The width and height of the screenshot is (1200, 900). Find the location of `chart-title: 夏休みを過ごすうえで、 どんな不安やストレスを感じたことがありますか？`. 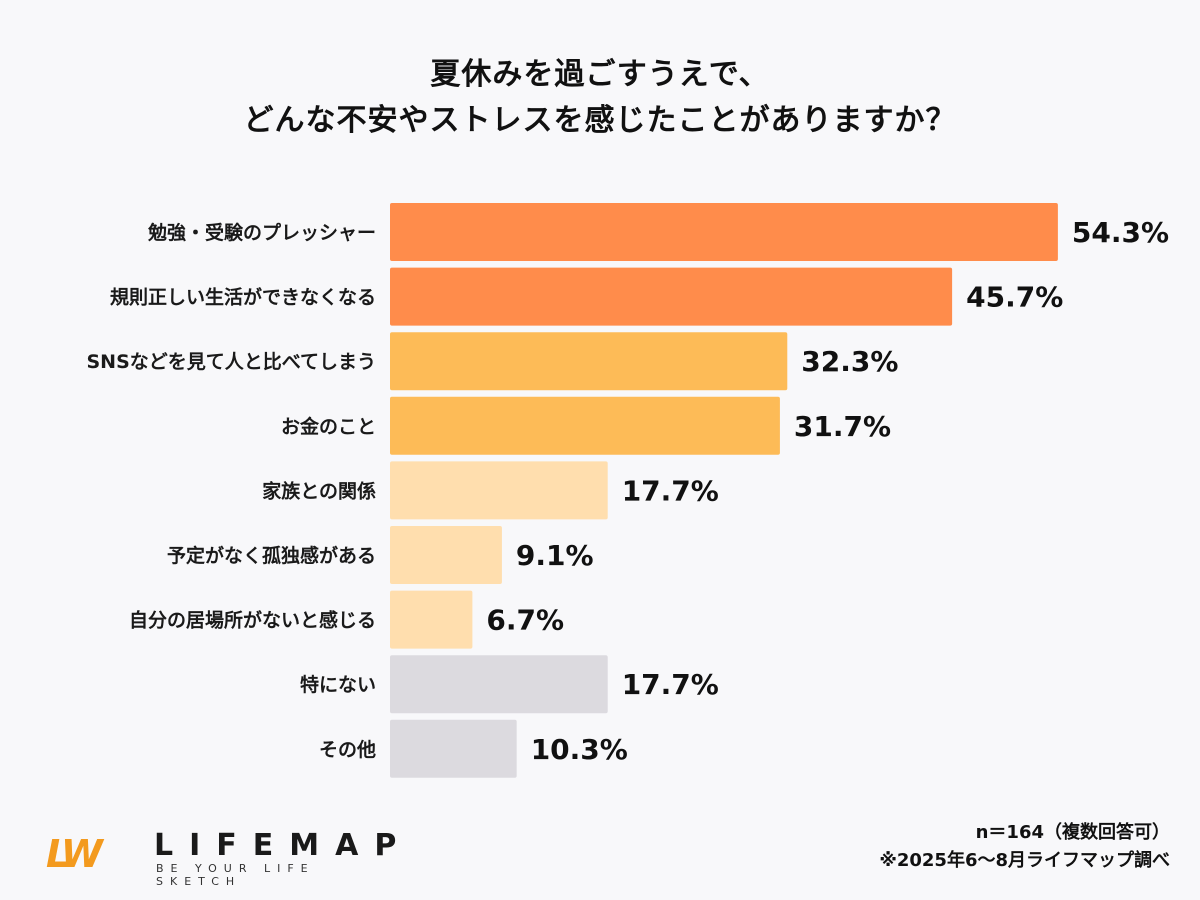

chart-title: 夏休みを過ごすうえで、 どんな不安やストレスを感じたことがありますか？ is located at coordinates (600, 98).